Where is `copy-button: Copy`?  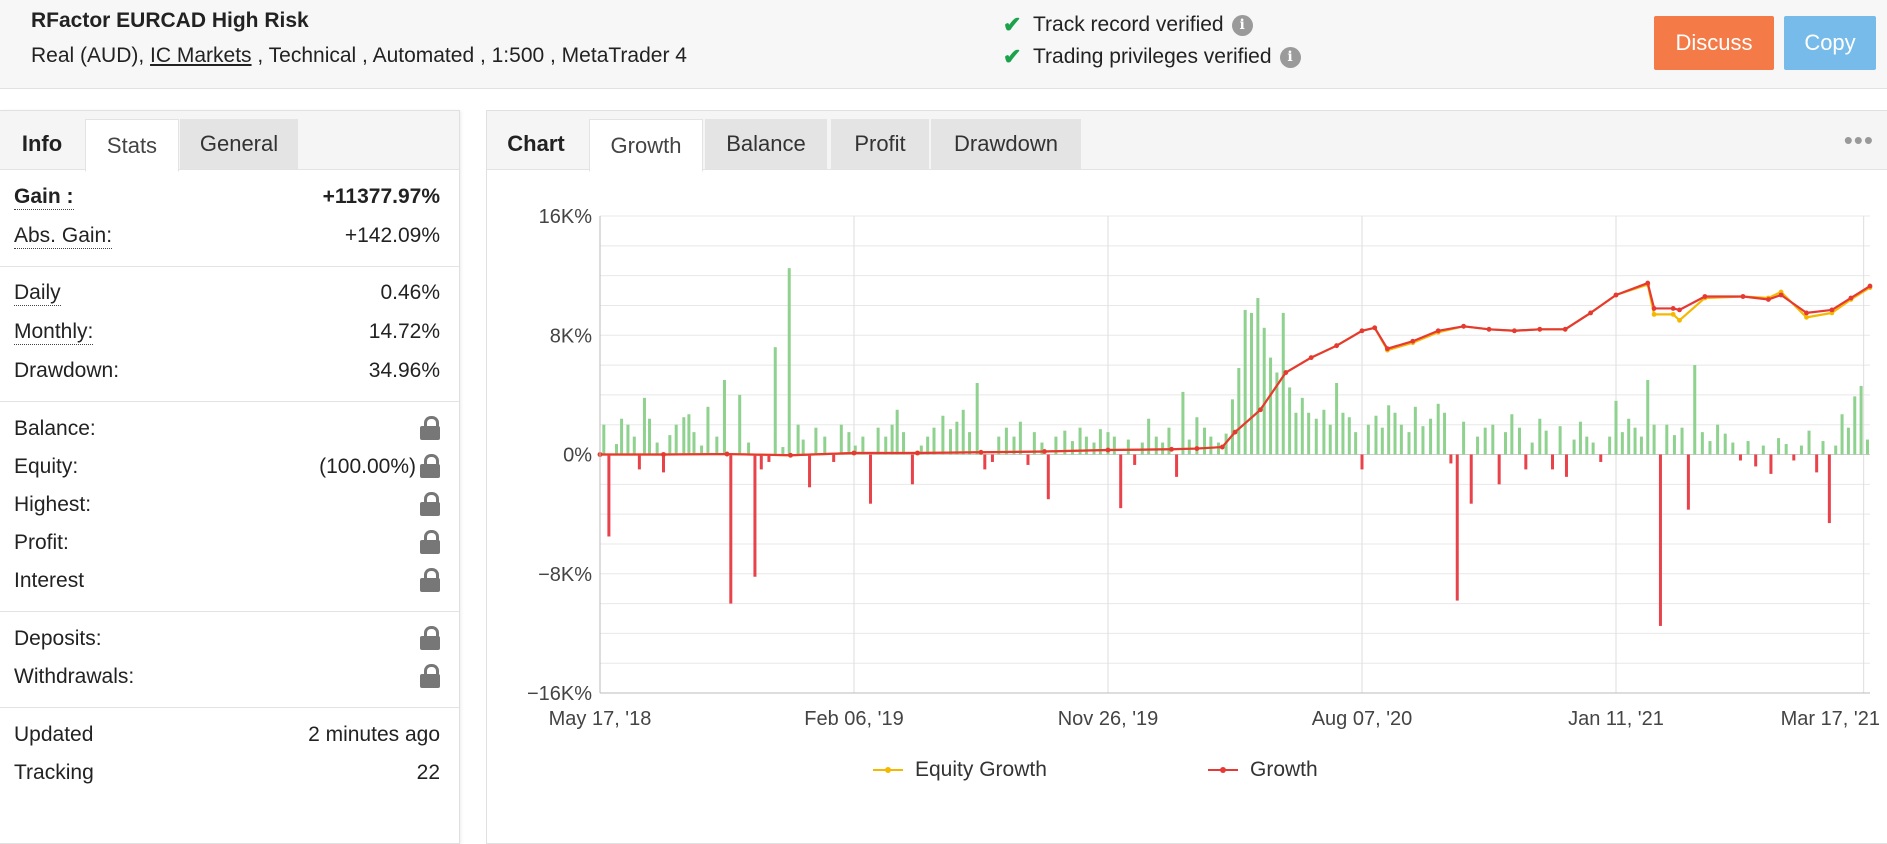 copy-button: Copy is located at coordinates (1830, 43).